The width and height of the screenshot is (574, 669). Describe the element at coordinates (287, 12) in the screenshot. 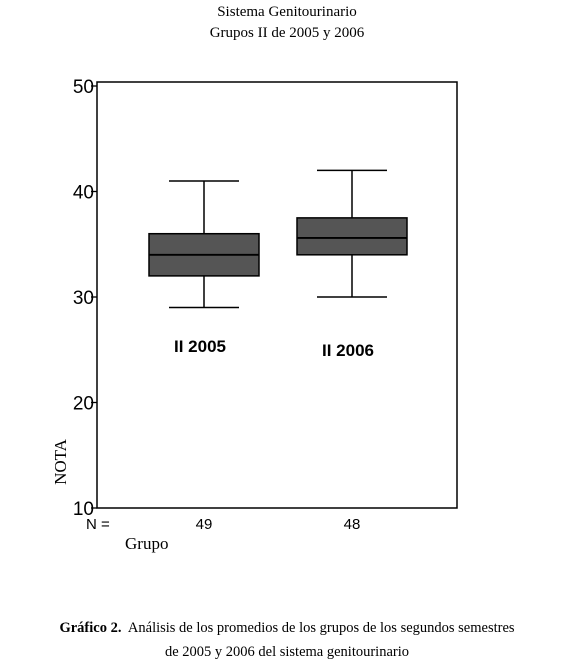

I see `chart-title: Sistema Genitourinario` at that location.